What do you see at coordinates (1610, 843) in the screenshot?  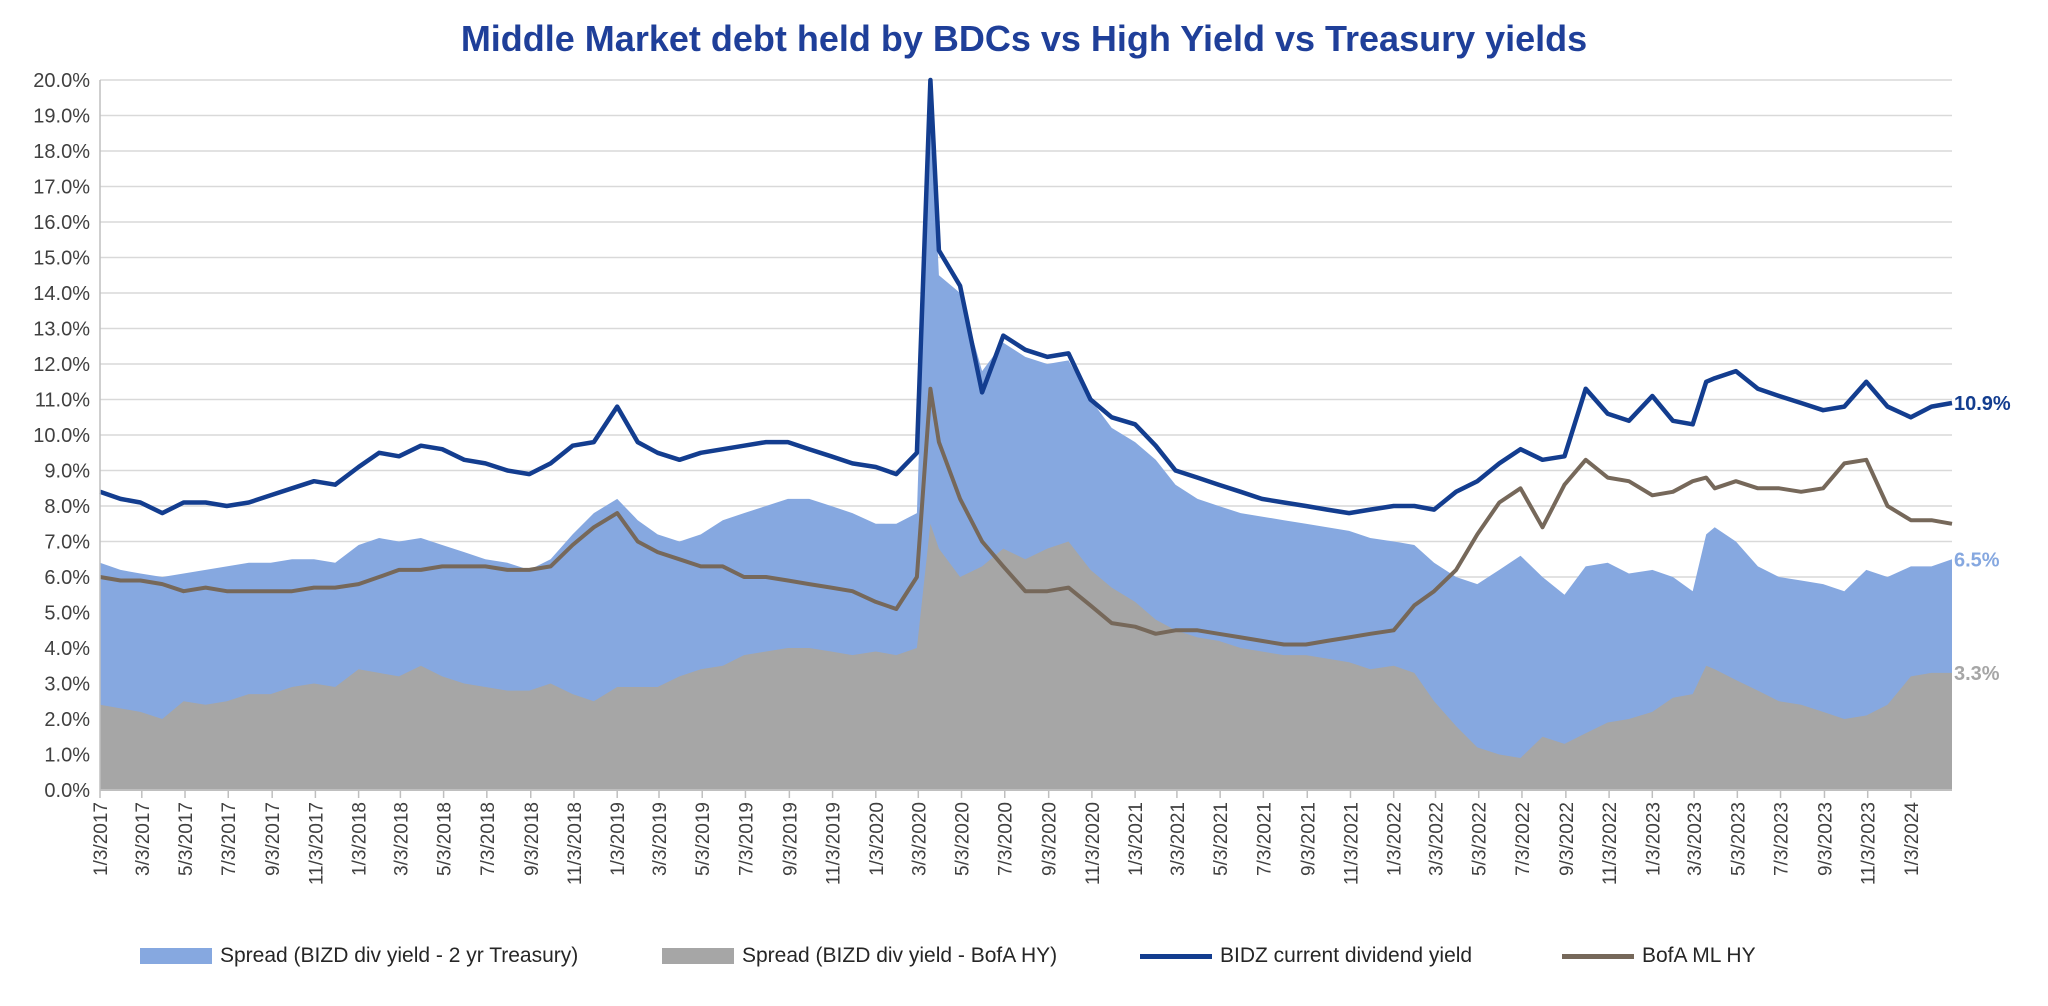 I see `x-tick-label: 11/3/2022` at bounding box center [1610, 843].